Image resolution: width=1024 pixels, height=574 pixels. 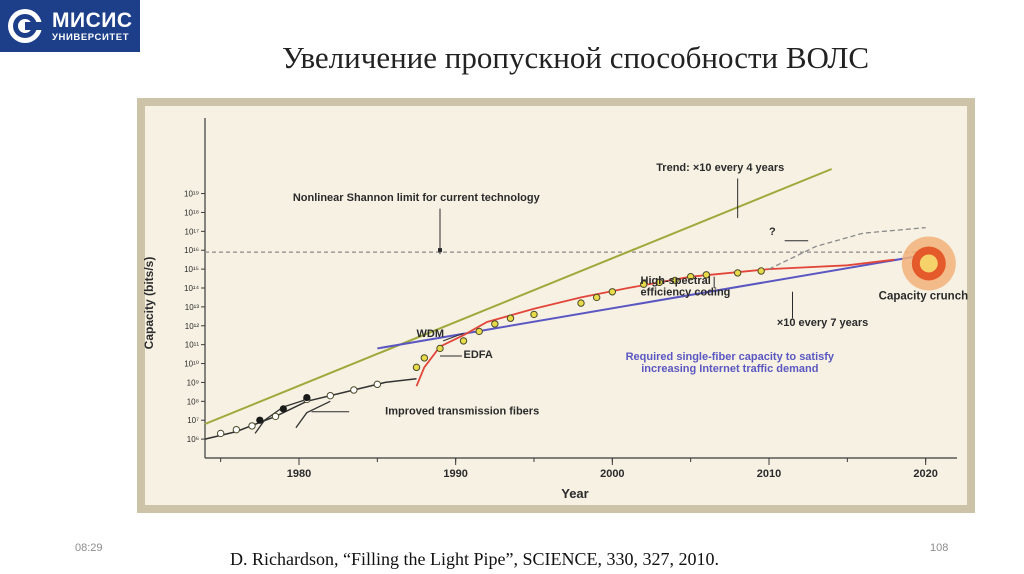 I want to click on y-tick-label: 10⁶, so click(x=193, y=439).